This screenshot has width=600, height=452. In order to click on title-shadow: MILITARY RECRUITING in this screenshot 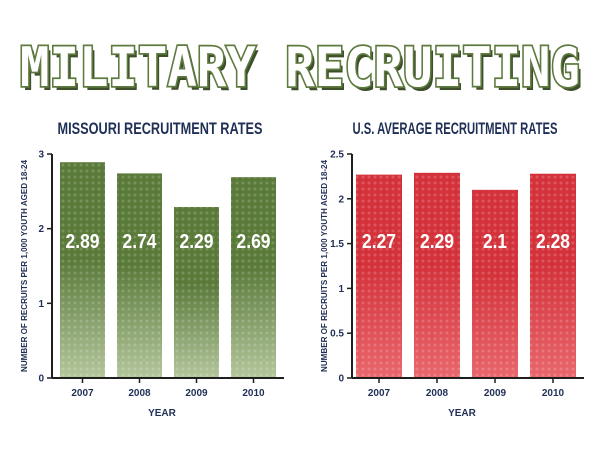, I will do `click(303, 71)`.